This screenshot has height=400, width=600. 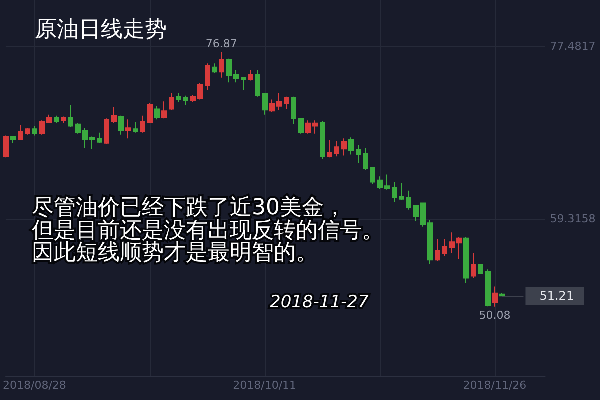 What do you see at coordinates (222, 44) in the screenshot?
I see `annotation: 76.87` at bounding box center [222, 44].